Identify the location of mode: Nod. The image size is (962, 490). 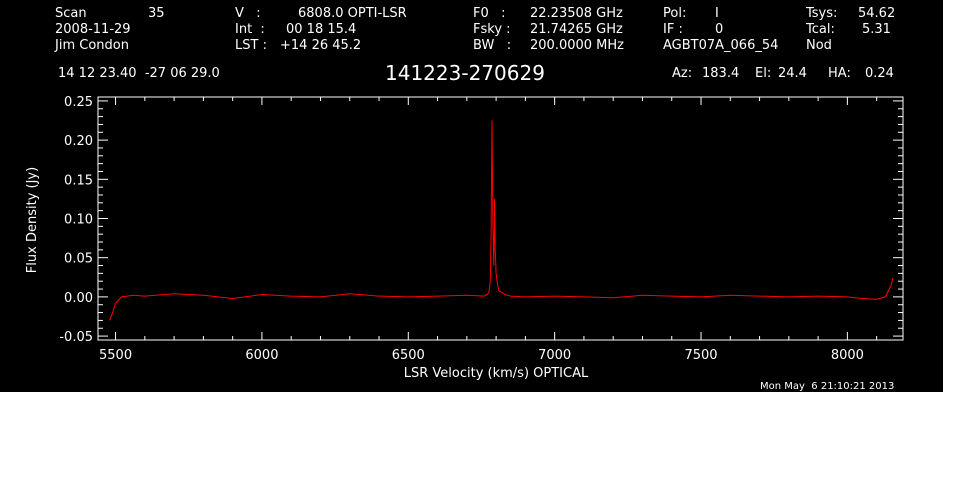
(819, 45).